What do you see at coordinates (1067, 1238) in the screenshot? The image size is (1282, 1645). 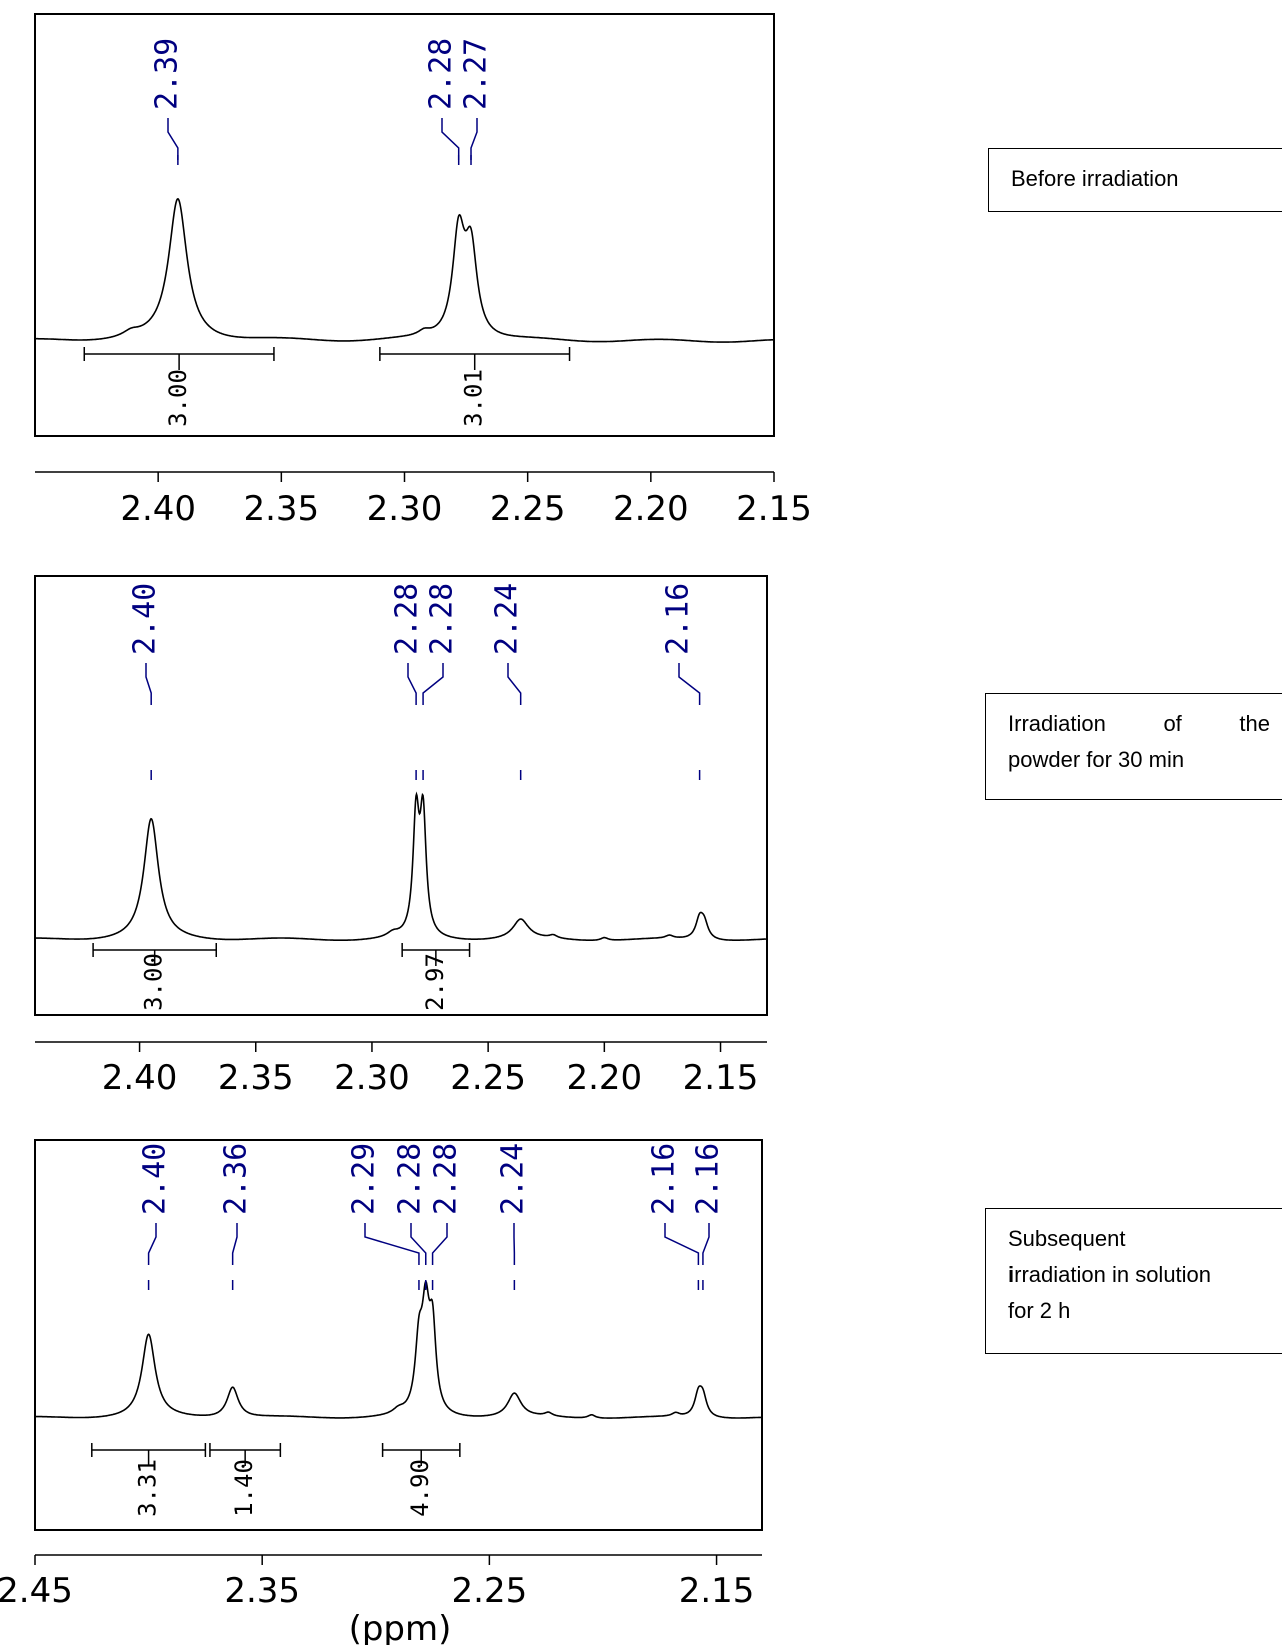 I see `condition-text: Subsequent` at bounding box center [1067, 1238].